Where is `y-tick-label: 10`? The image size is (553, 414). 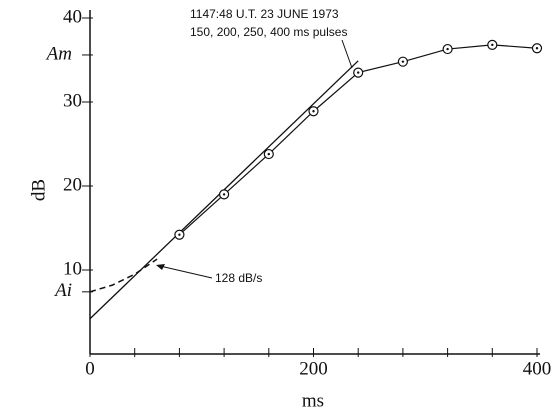
y-tick-label: 10 is located at coordinates (72, 268).